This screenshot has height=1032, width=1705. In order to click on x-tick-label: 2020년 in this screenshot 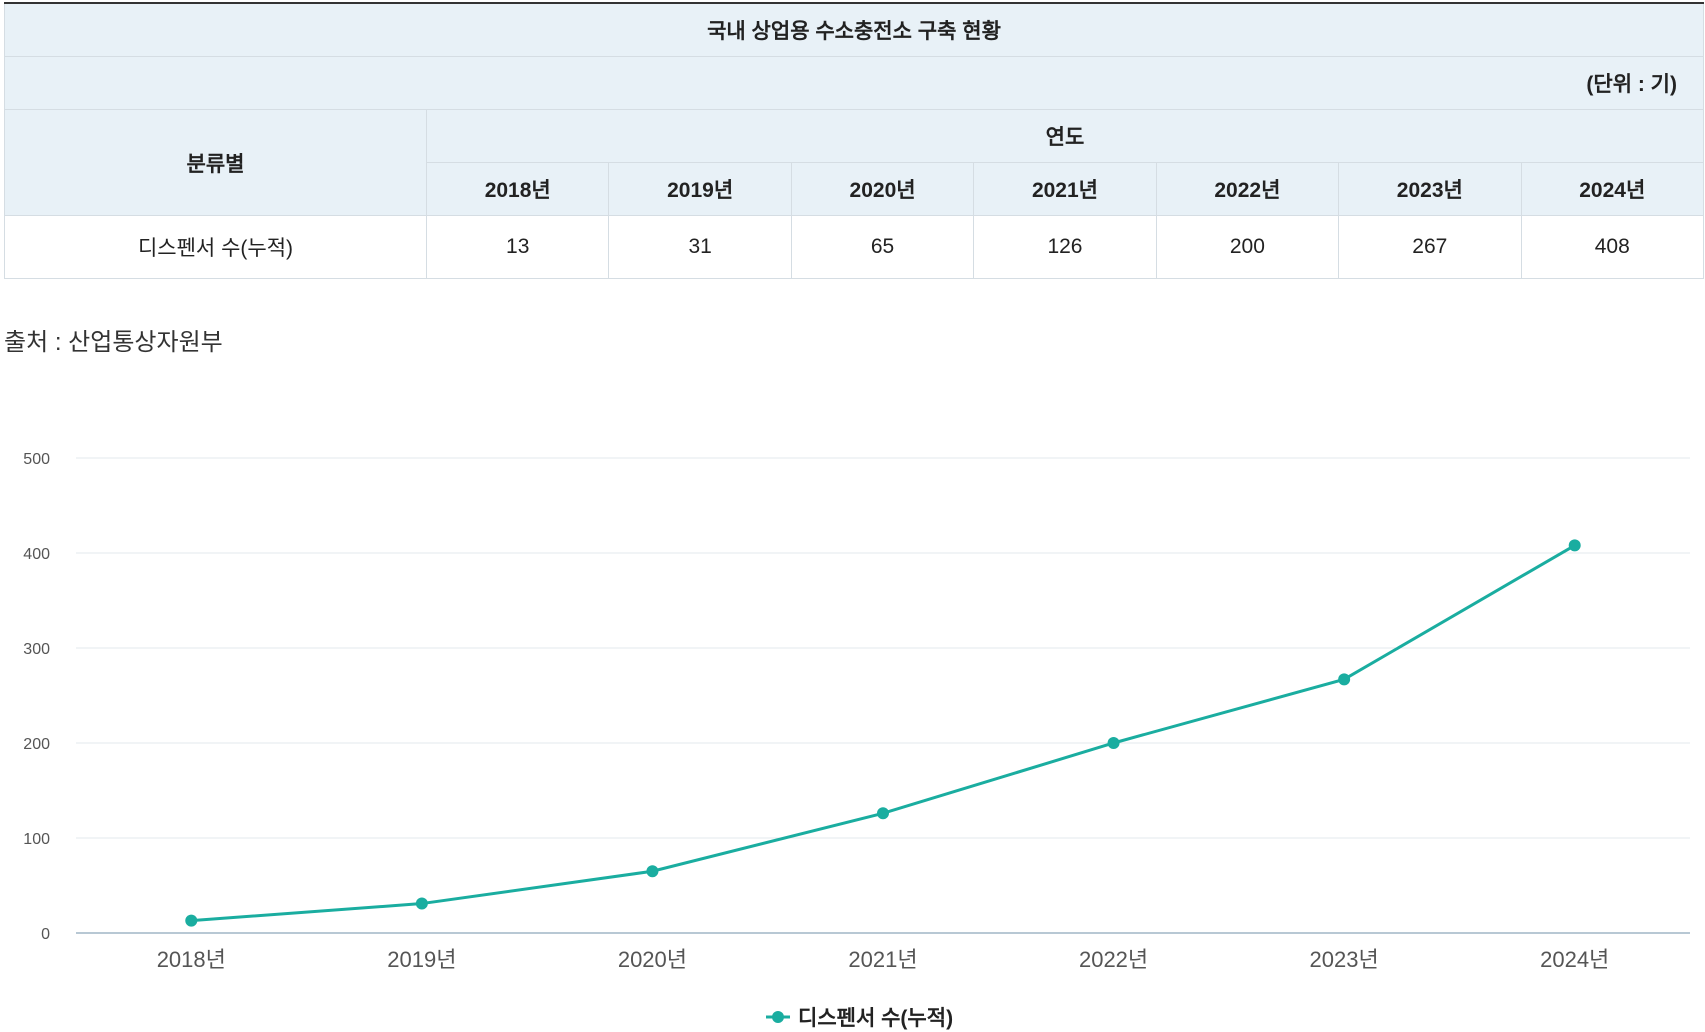, I will do `click(652, 959)`.